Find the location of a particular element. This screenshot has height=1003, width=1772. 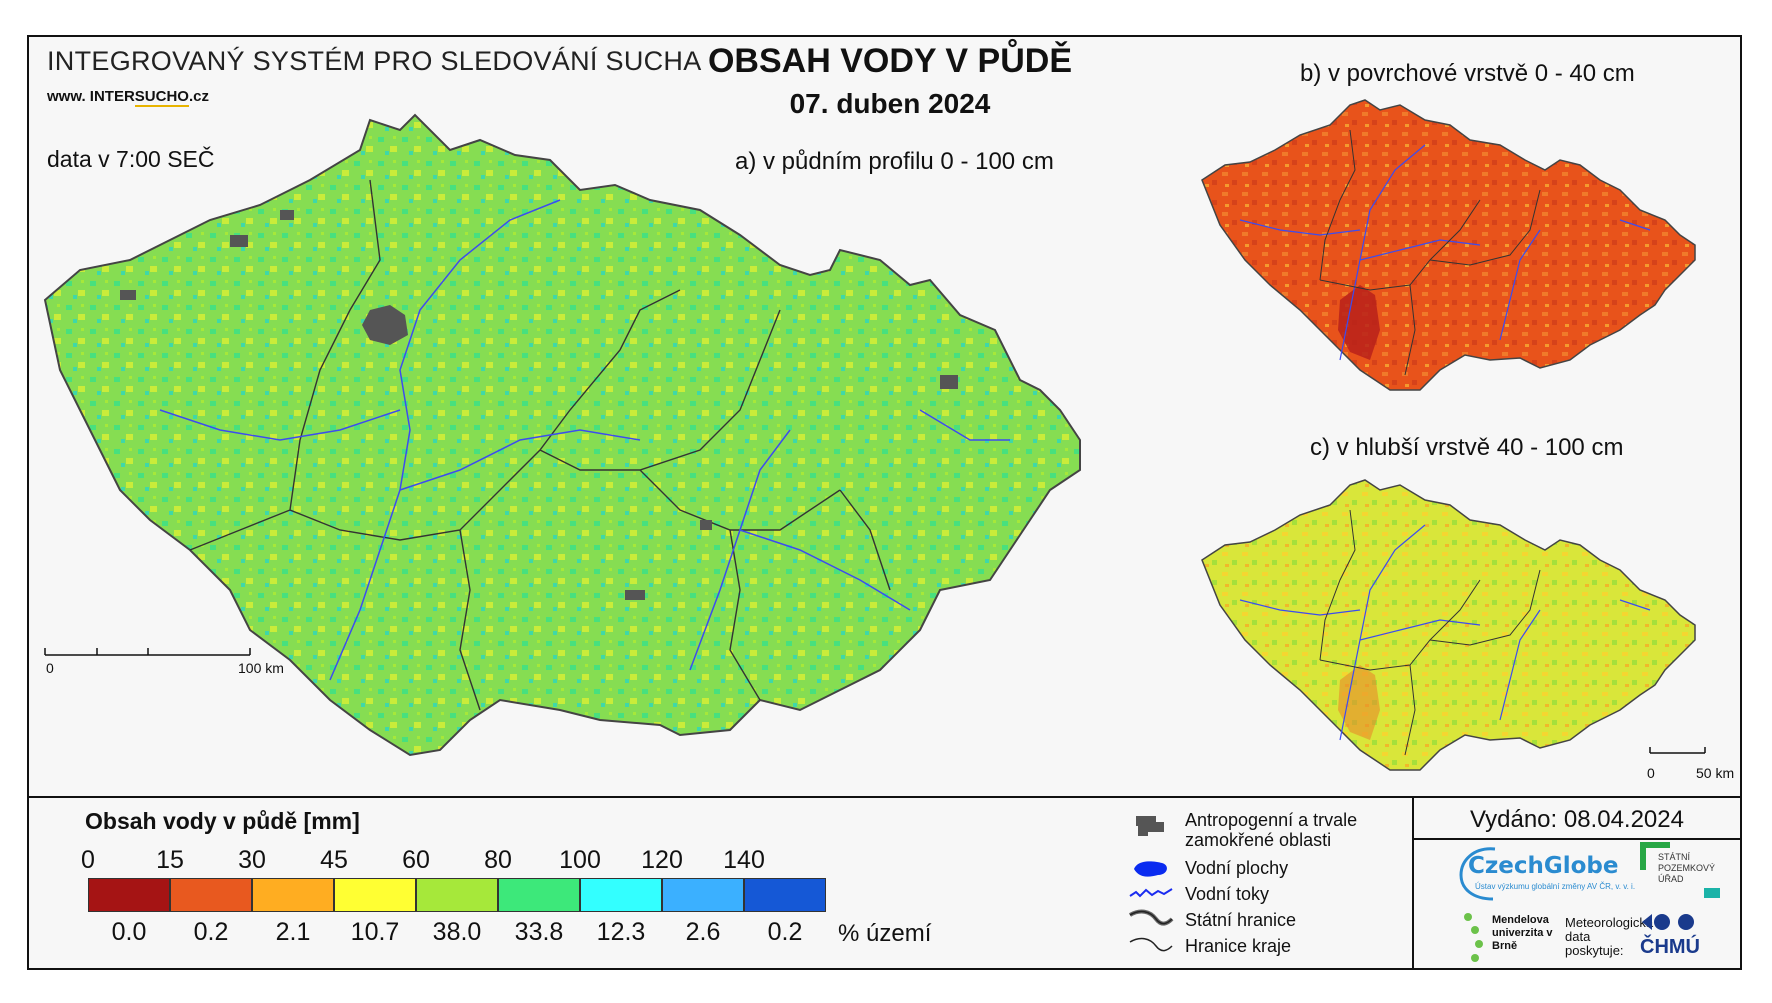

scale-tick-label: 100 is located at coordinates (580, 860).